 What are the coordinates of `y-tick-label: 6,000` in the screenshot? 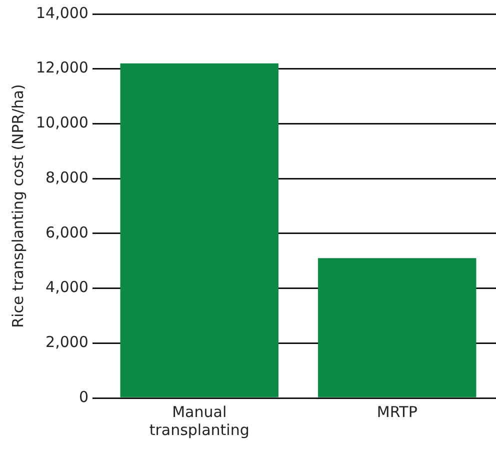 It's located at (67, 232).